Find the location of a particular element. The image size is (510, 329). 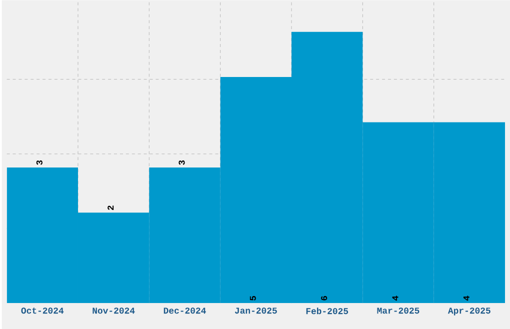

x-tick-label: Mar-2025 is located at coordinates (398, 311).